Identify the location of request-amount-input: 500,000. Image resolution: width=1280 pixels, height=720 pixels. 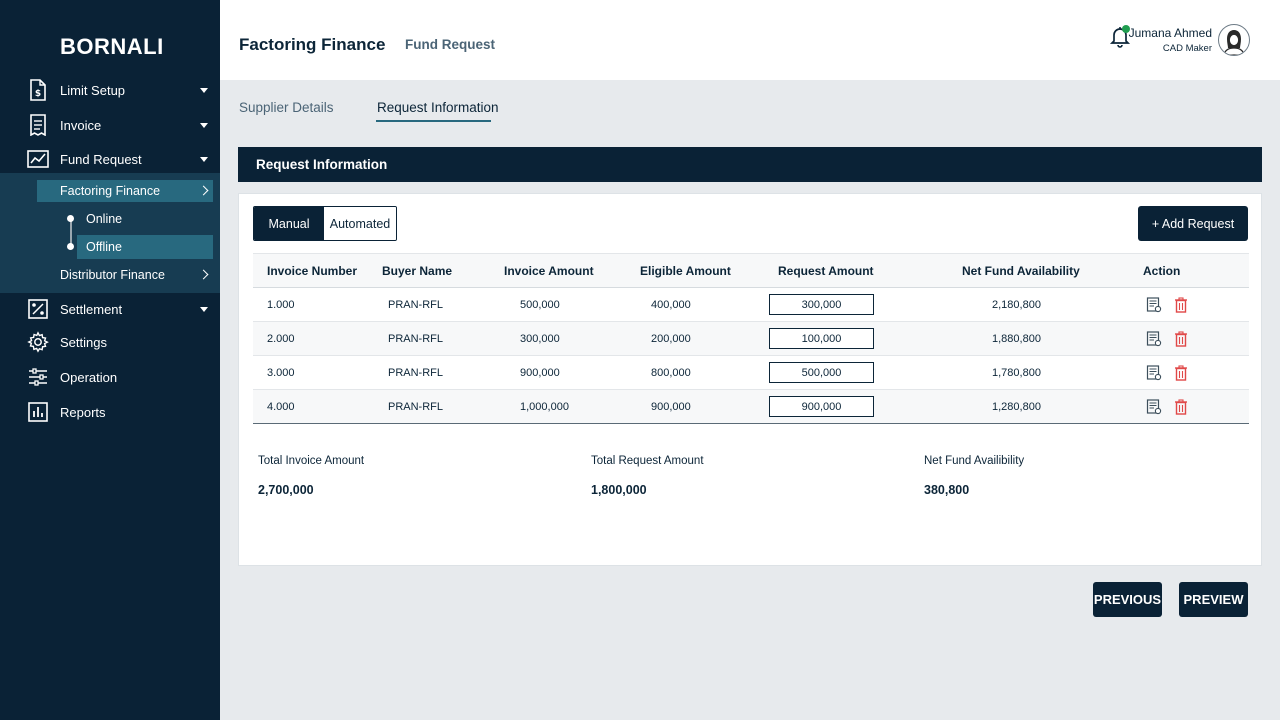
(821, 372).